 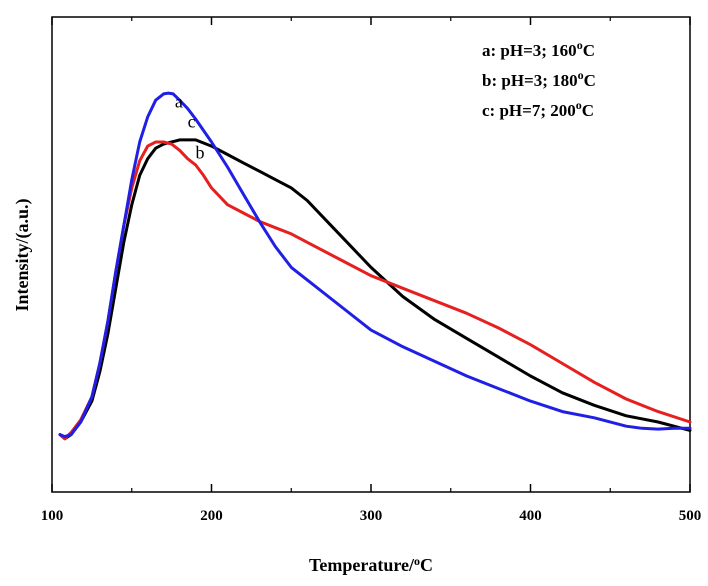 I want to click on x-tick-labels: 100 200 300 400 500, so click(x=371, y=516).